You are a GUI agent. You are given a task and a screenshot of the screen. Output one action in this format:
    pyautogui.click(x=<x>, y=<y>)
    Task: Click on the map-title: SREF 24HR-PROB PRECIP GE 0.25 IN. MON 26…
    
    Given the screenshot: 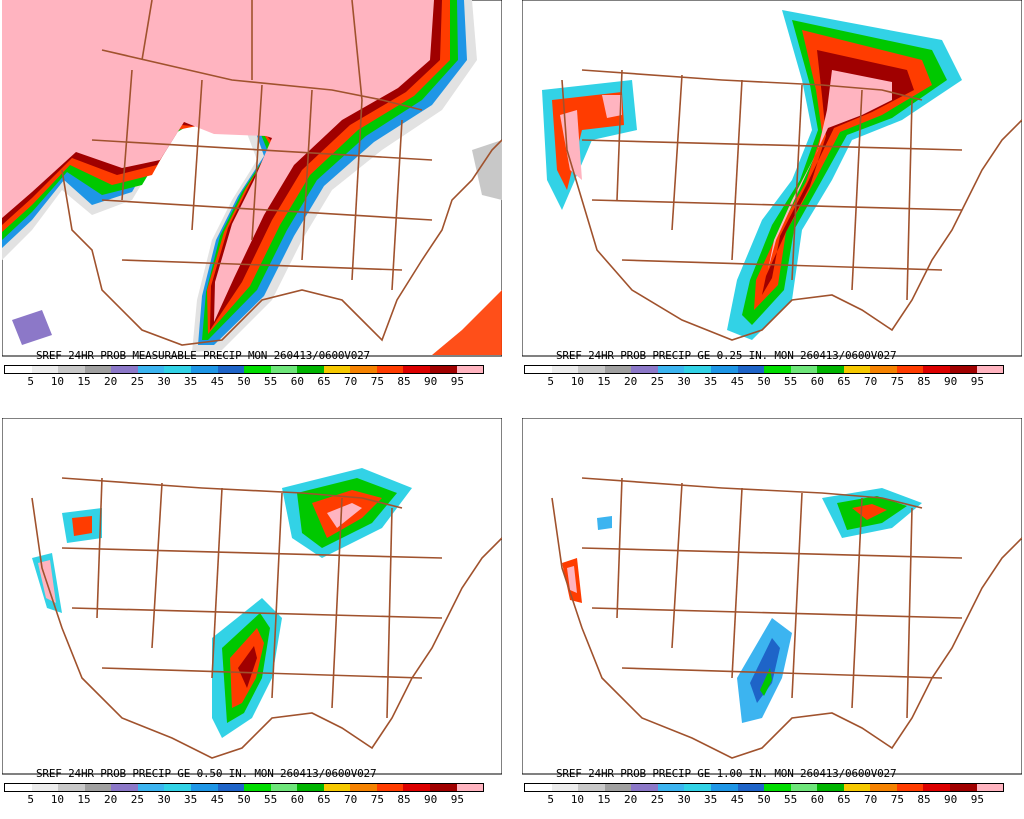 What is the action you would take?
    pyautogui.click(x=726, y=355)
    